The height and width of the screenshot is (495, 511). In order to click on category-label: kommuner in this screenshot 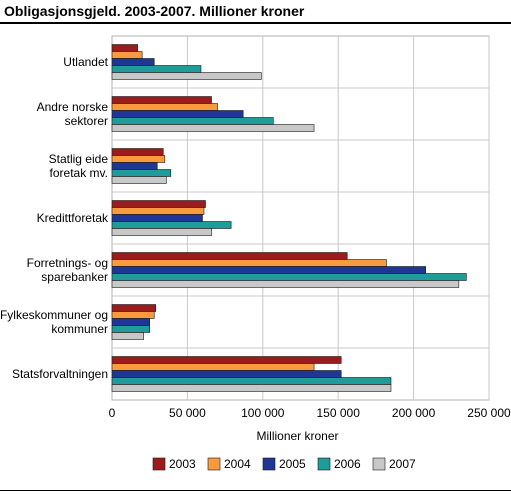, I will do `click(79, 329)`.